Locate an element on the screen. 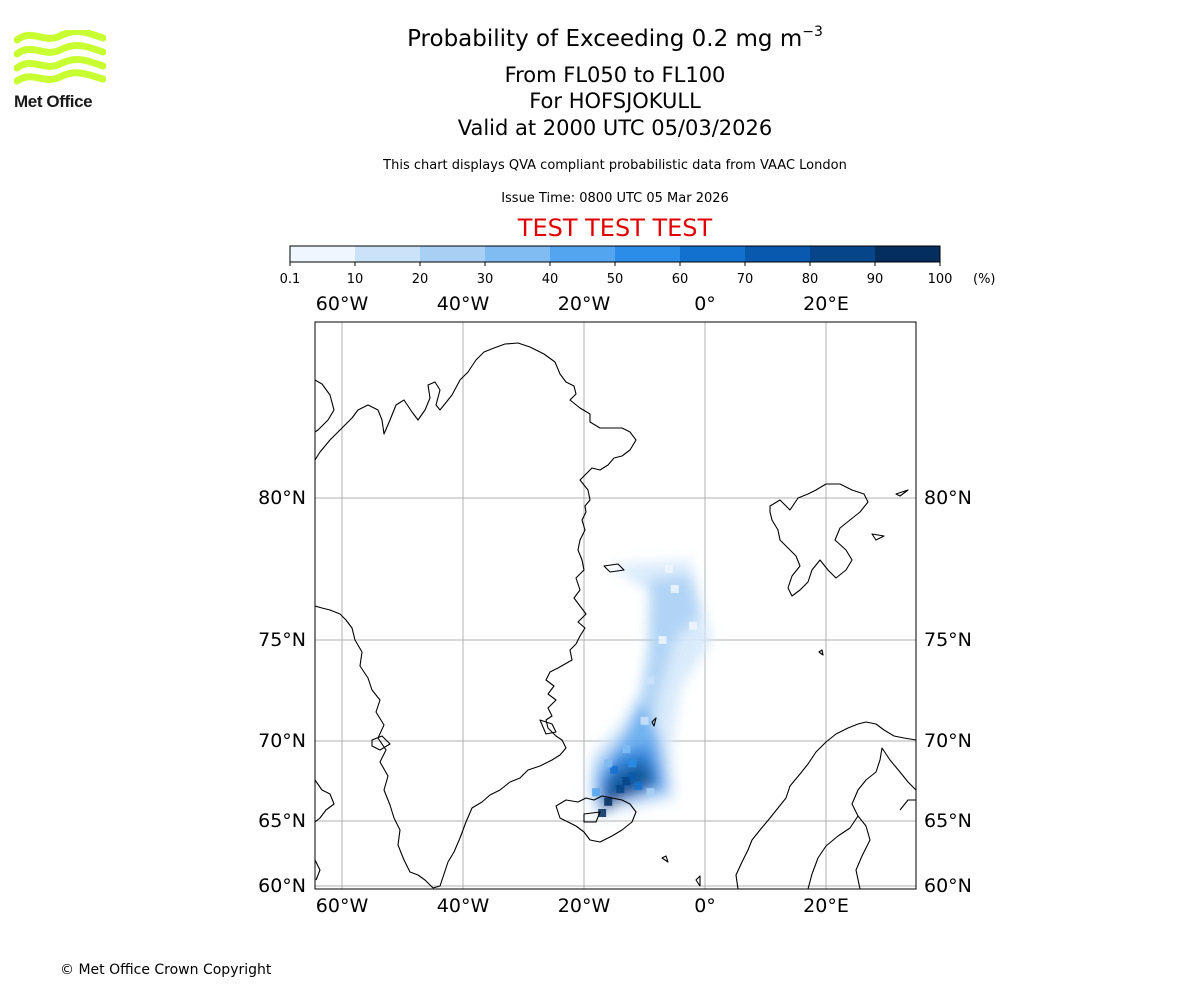 The image size is (1200, 1000). title-superscript: −3 is located at coordinates (812, 32).